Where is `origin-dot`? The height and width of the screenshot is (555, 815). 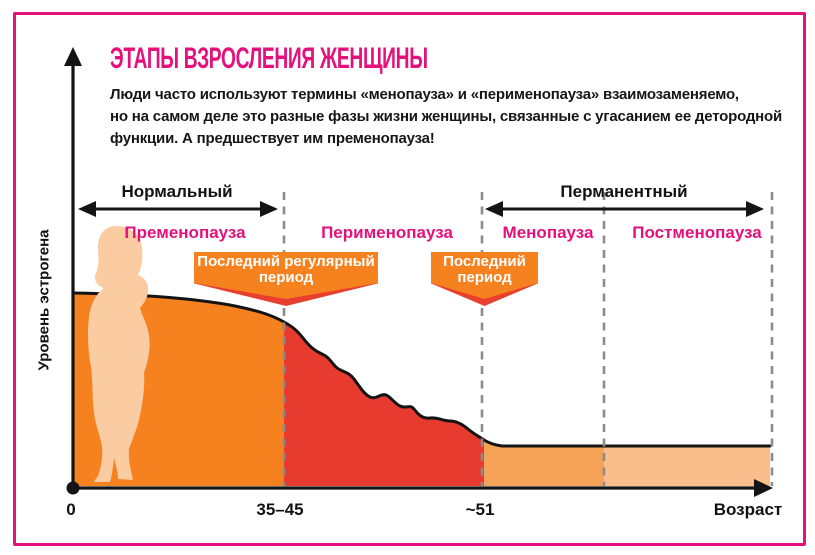 origin-dot is located at coordinates (73, 488).